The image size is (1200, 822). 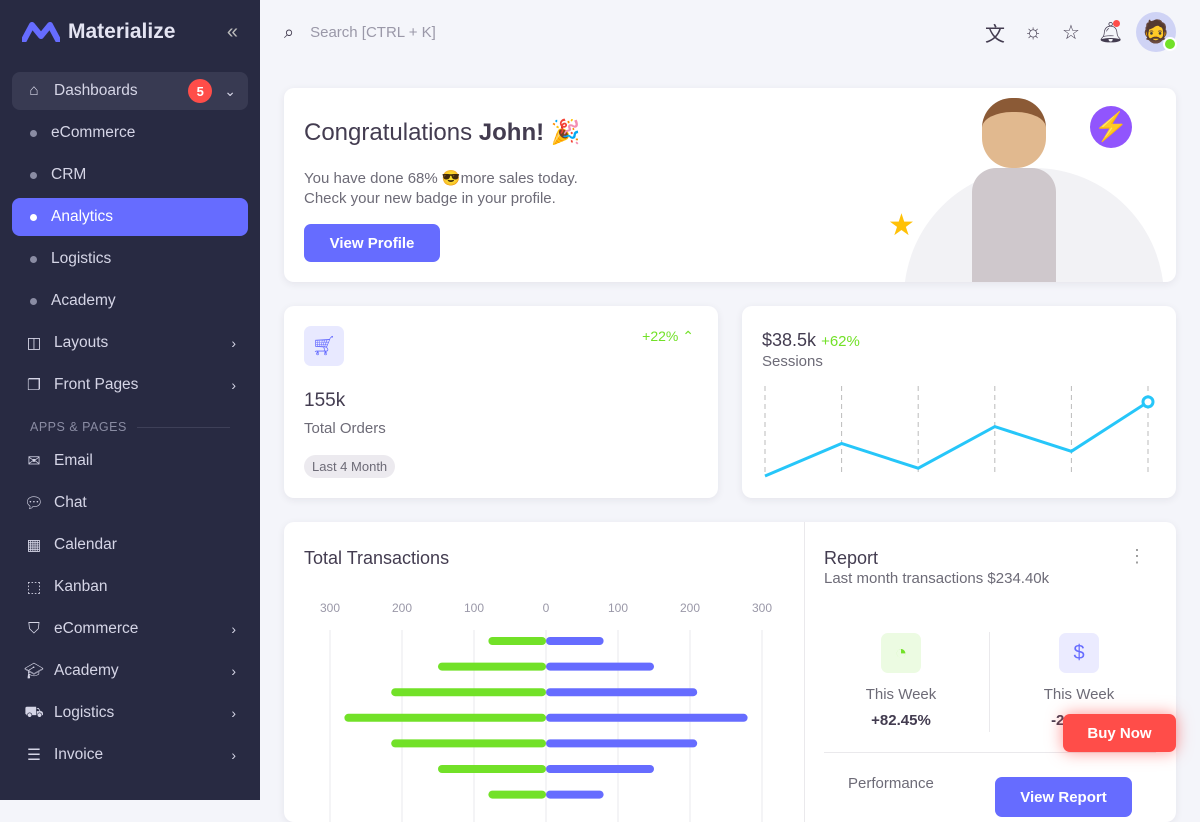 What do you see at coordinates (441, 178) in the screenshot?
I see `welcome-line1: You have done 68% 😎more sales today.` at bounding box center [441, 178].